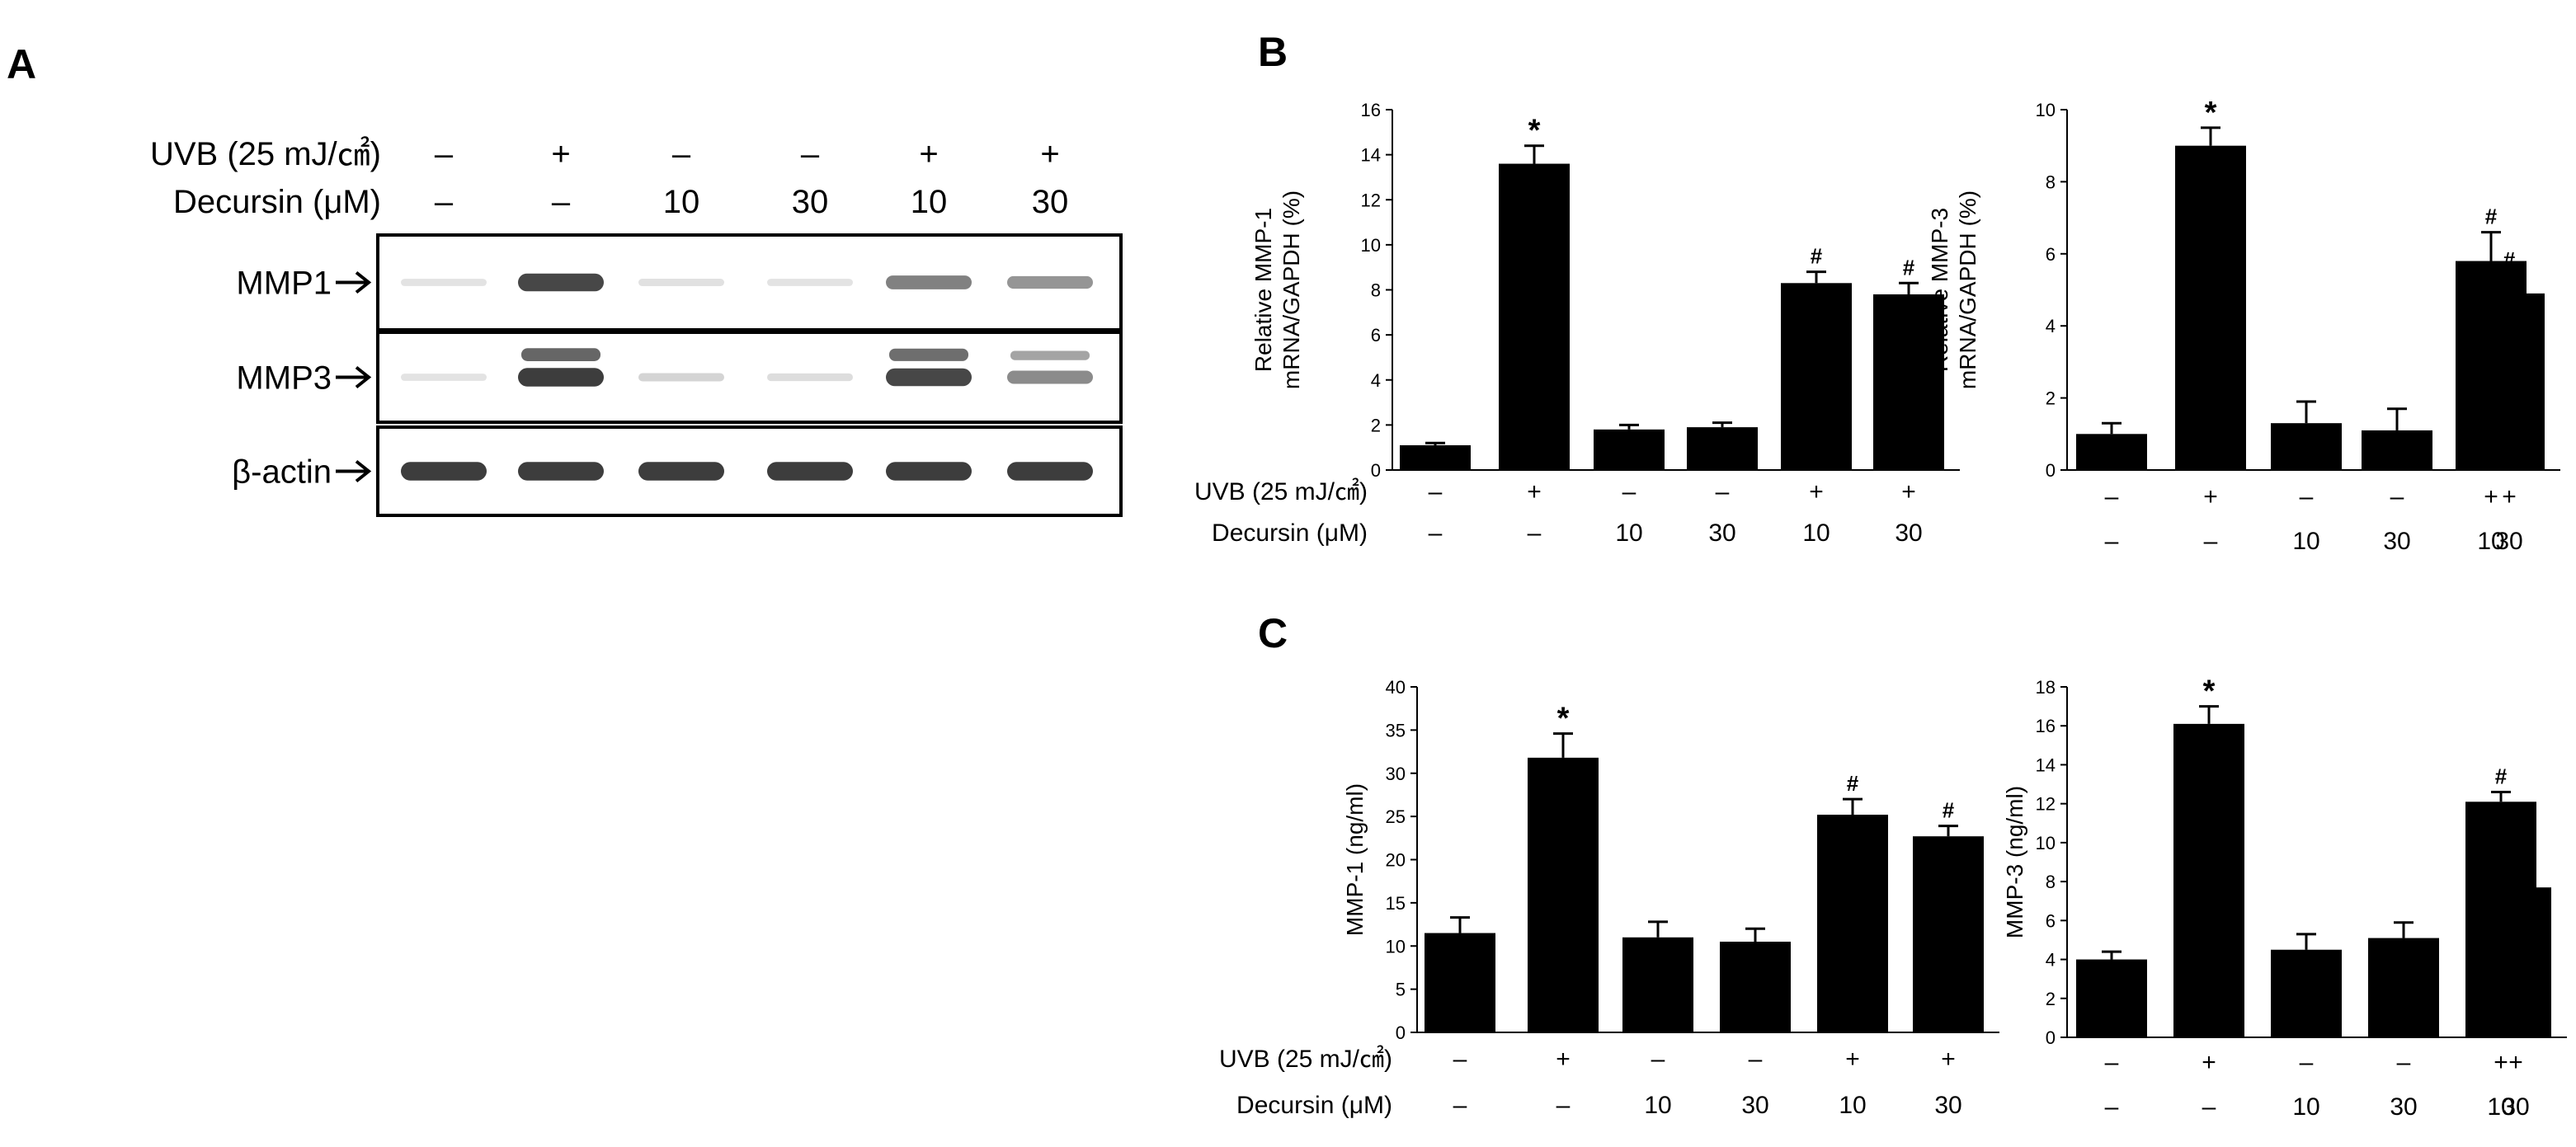 The height and width of the screenshot is (1147, 2576). What do you see at coordinates (2046, 805) in the screenshot?
I see `y-tick-label: 12` at bounding box center [2046, 805].